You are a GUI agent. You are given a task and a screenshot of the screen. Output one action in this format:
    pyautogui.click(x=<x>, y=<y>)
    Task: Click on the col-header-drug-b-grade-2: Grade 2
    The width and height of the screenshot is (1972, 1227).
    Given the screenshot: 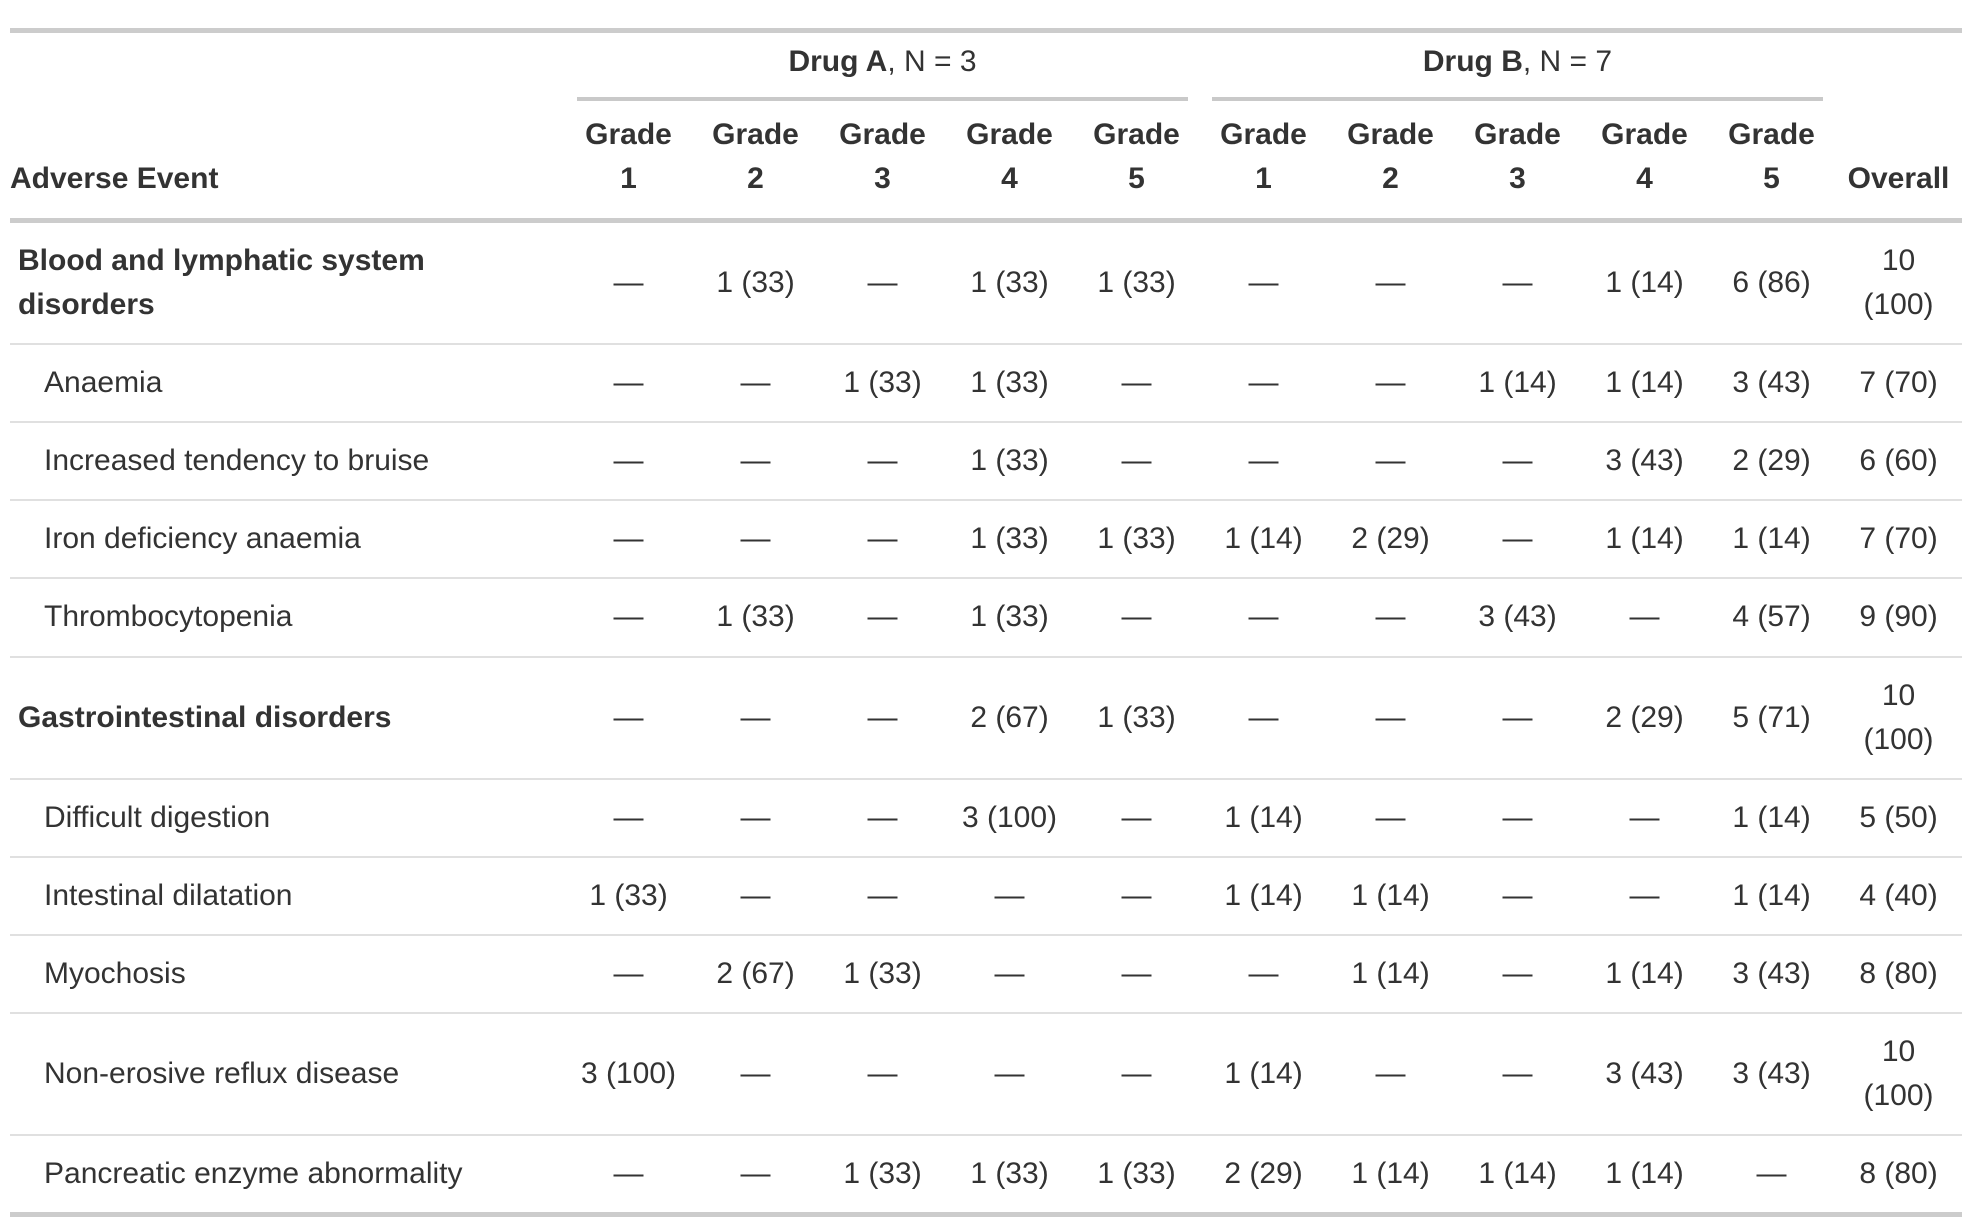 What is the action you would take?
    pyautogui.click(x=1390, y=162)
    